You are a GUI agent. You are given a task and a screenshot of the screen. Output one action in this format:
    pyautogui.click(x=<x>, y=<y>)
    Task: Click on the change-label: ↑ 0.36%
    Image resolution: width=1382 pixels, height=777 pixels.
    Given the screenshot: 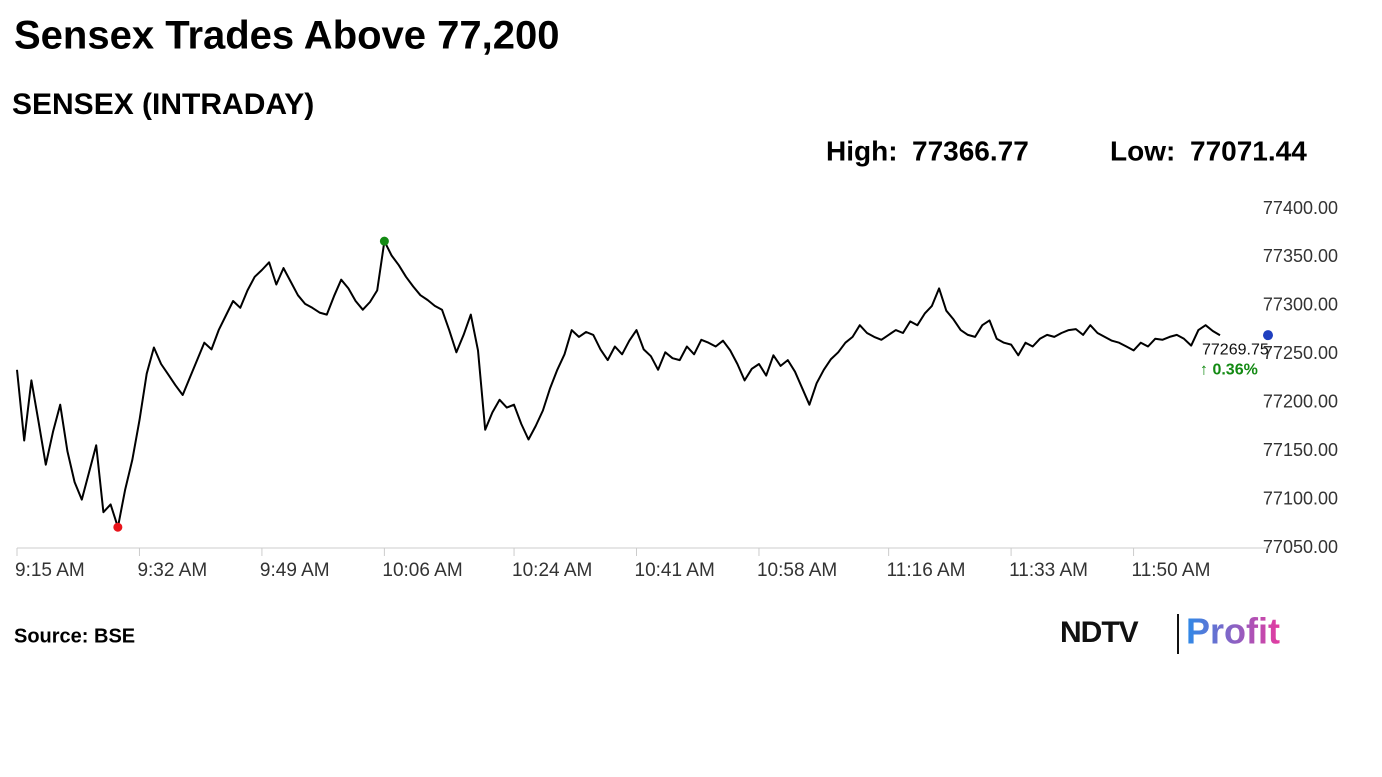 What is the action you would take?
    pyautogui.click(x=1229, y=369)
    